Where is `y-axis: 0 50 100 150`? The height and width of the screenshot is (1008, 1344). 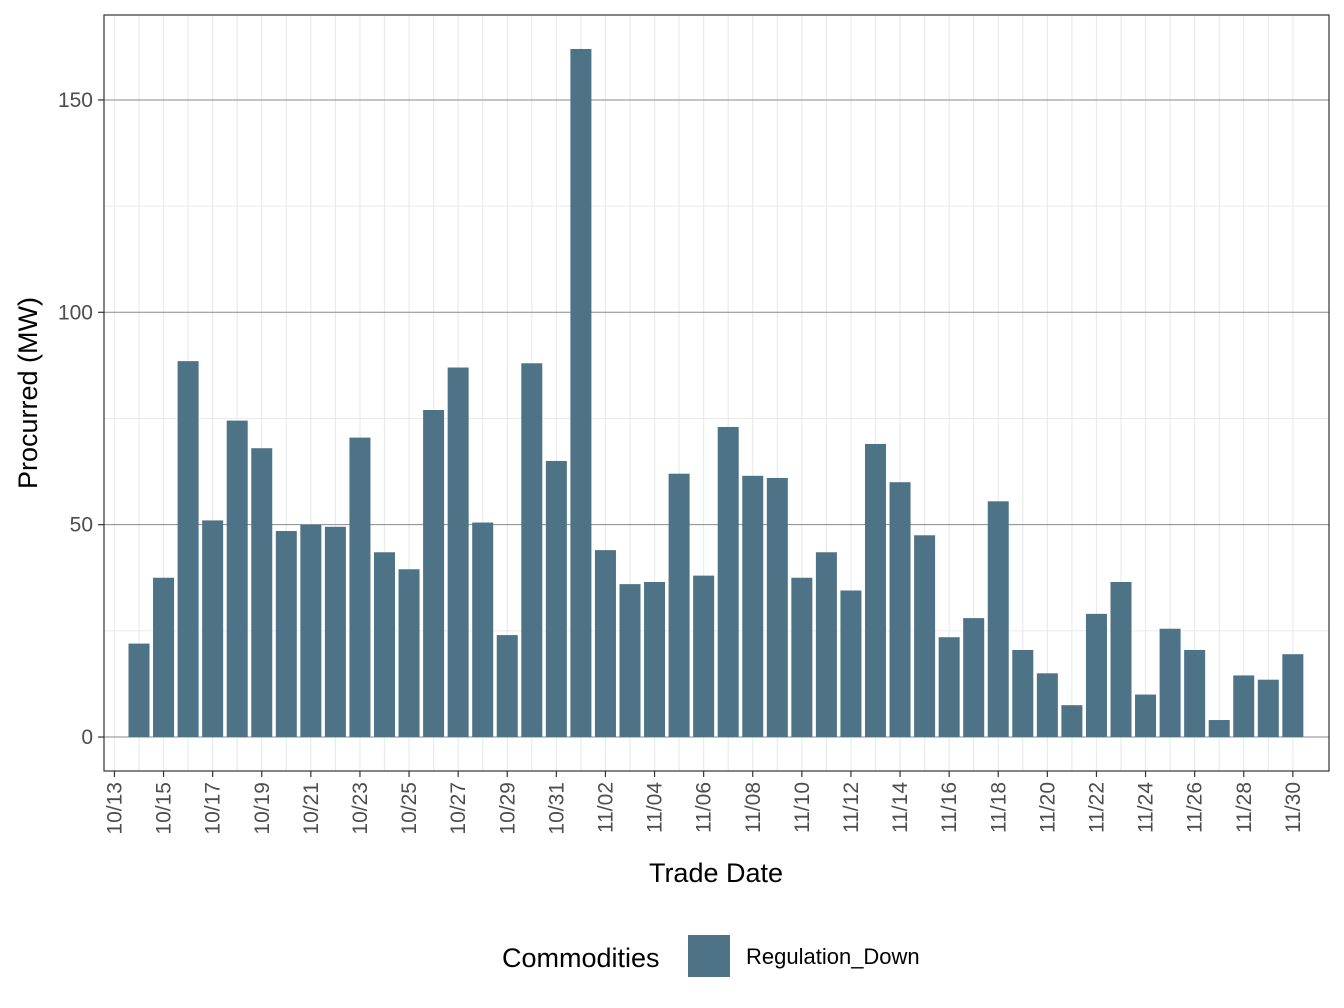
y-axis: 0 50 100 150 is located at coordinates (81, 419).